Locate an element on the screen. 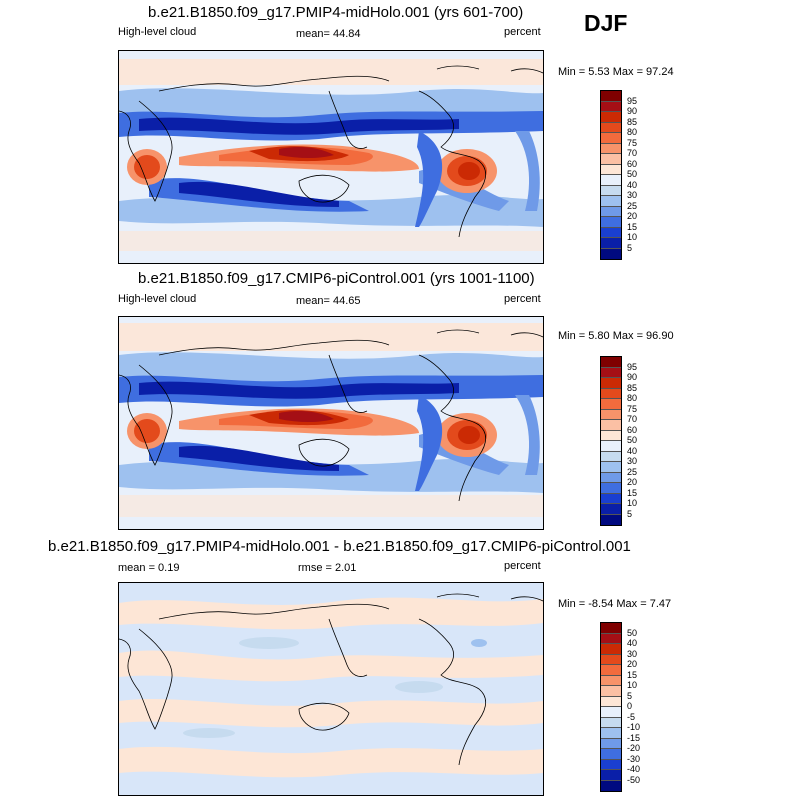 The image size is (800, 800). colorbar-label: -20 is located at coordinates (634, 748).